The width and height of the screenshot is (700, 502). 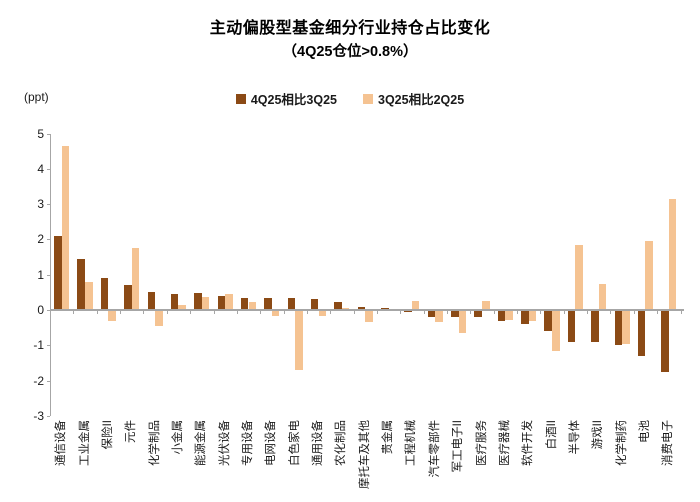 I want to click on y-tick-label: -1, so click(x=38, y=345).